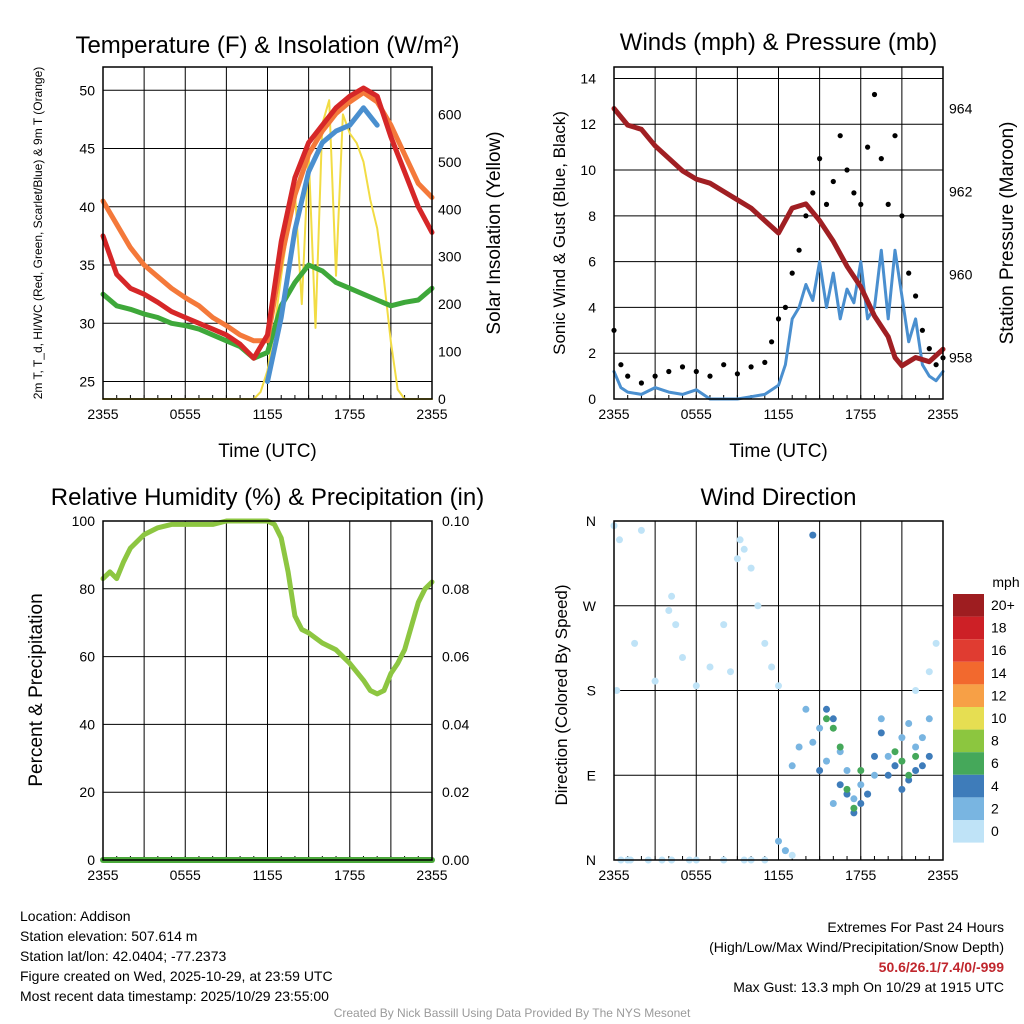  I want to click on y2-tick-label: 0, so click(442, 399).